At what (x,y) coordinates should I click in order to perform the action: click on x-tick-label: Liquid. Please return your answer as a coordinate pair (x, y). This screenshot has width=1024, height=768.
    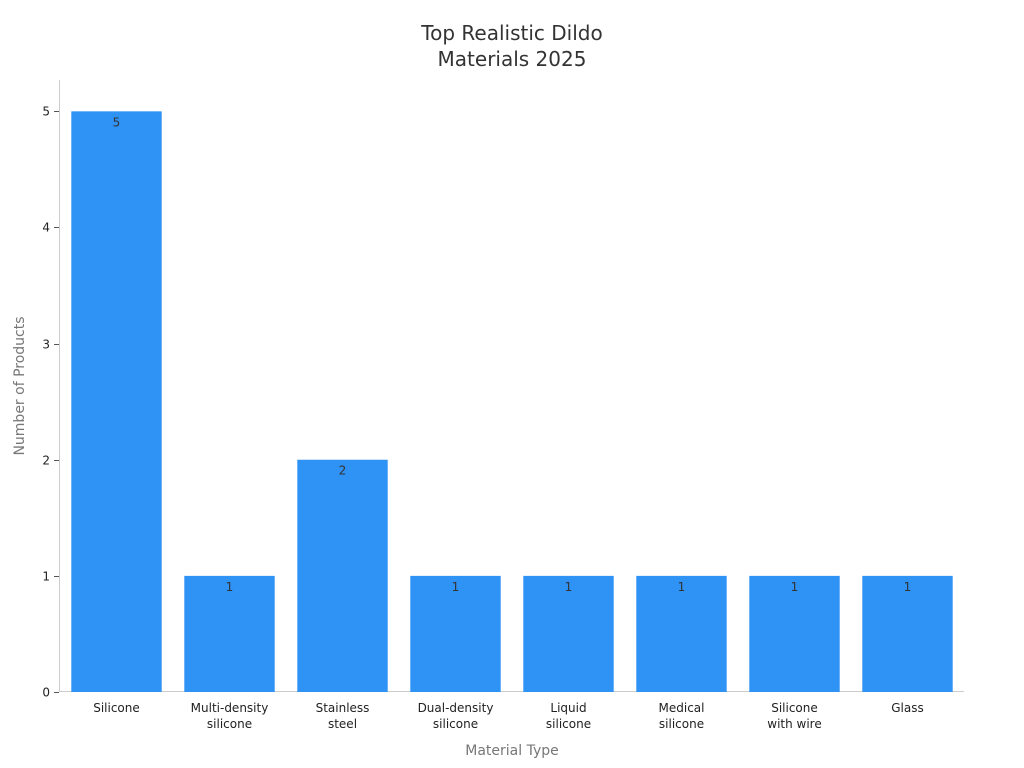
    Looking at the image, I should click on (568, 708).